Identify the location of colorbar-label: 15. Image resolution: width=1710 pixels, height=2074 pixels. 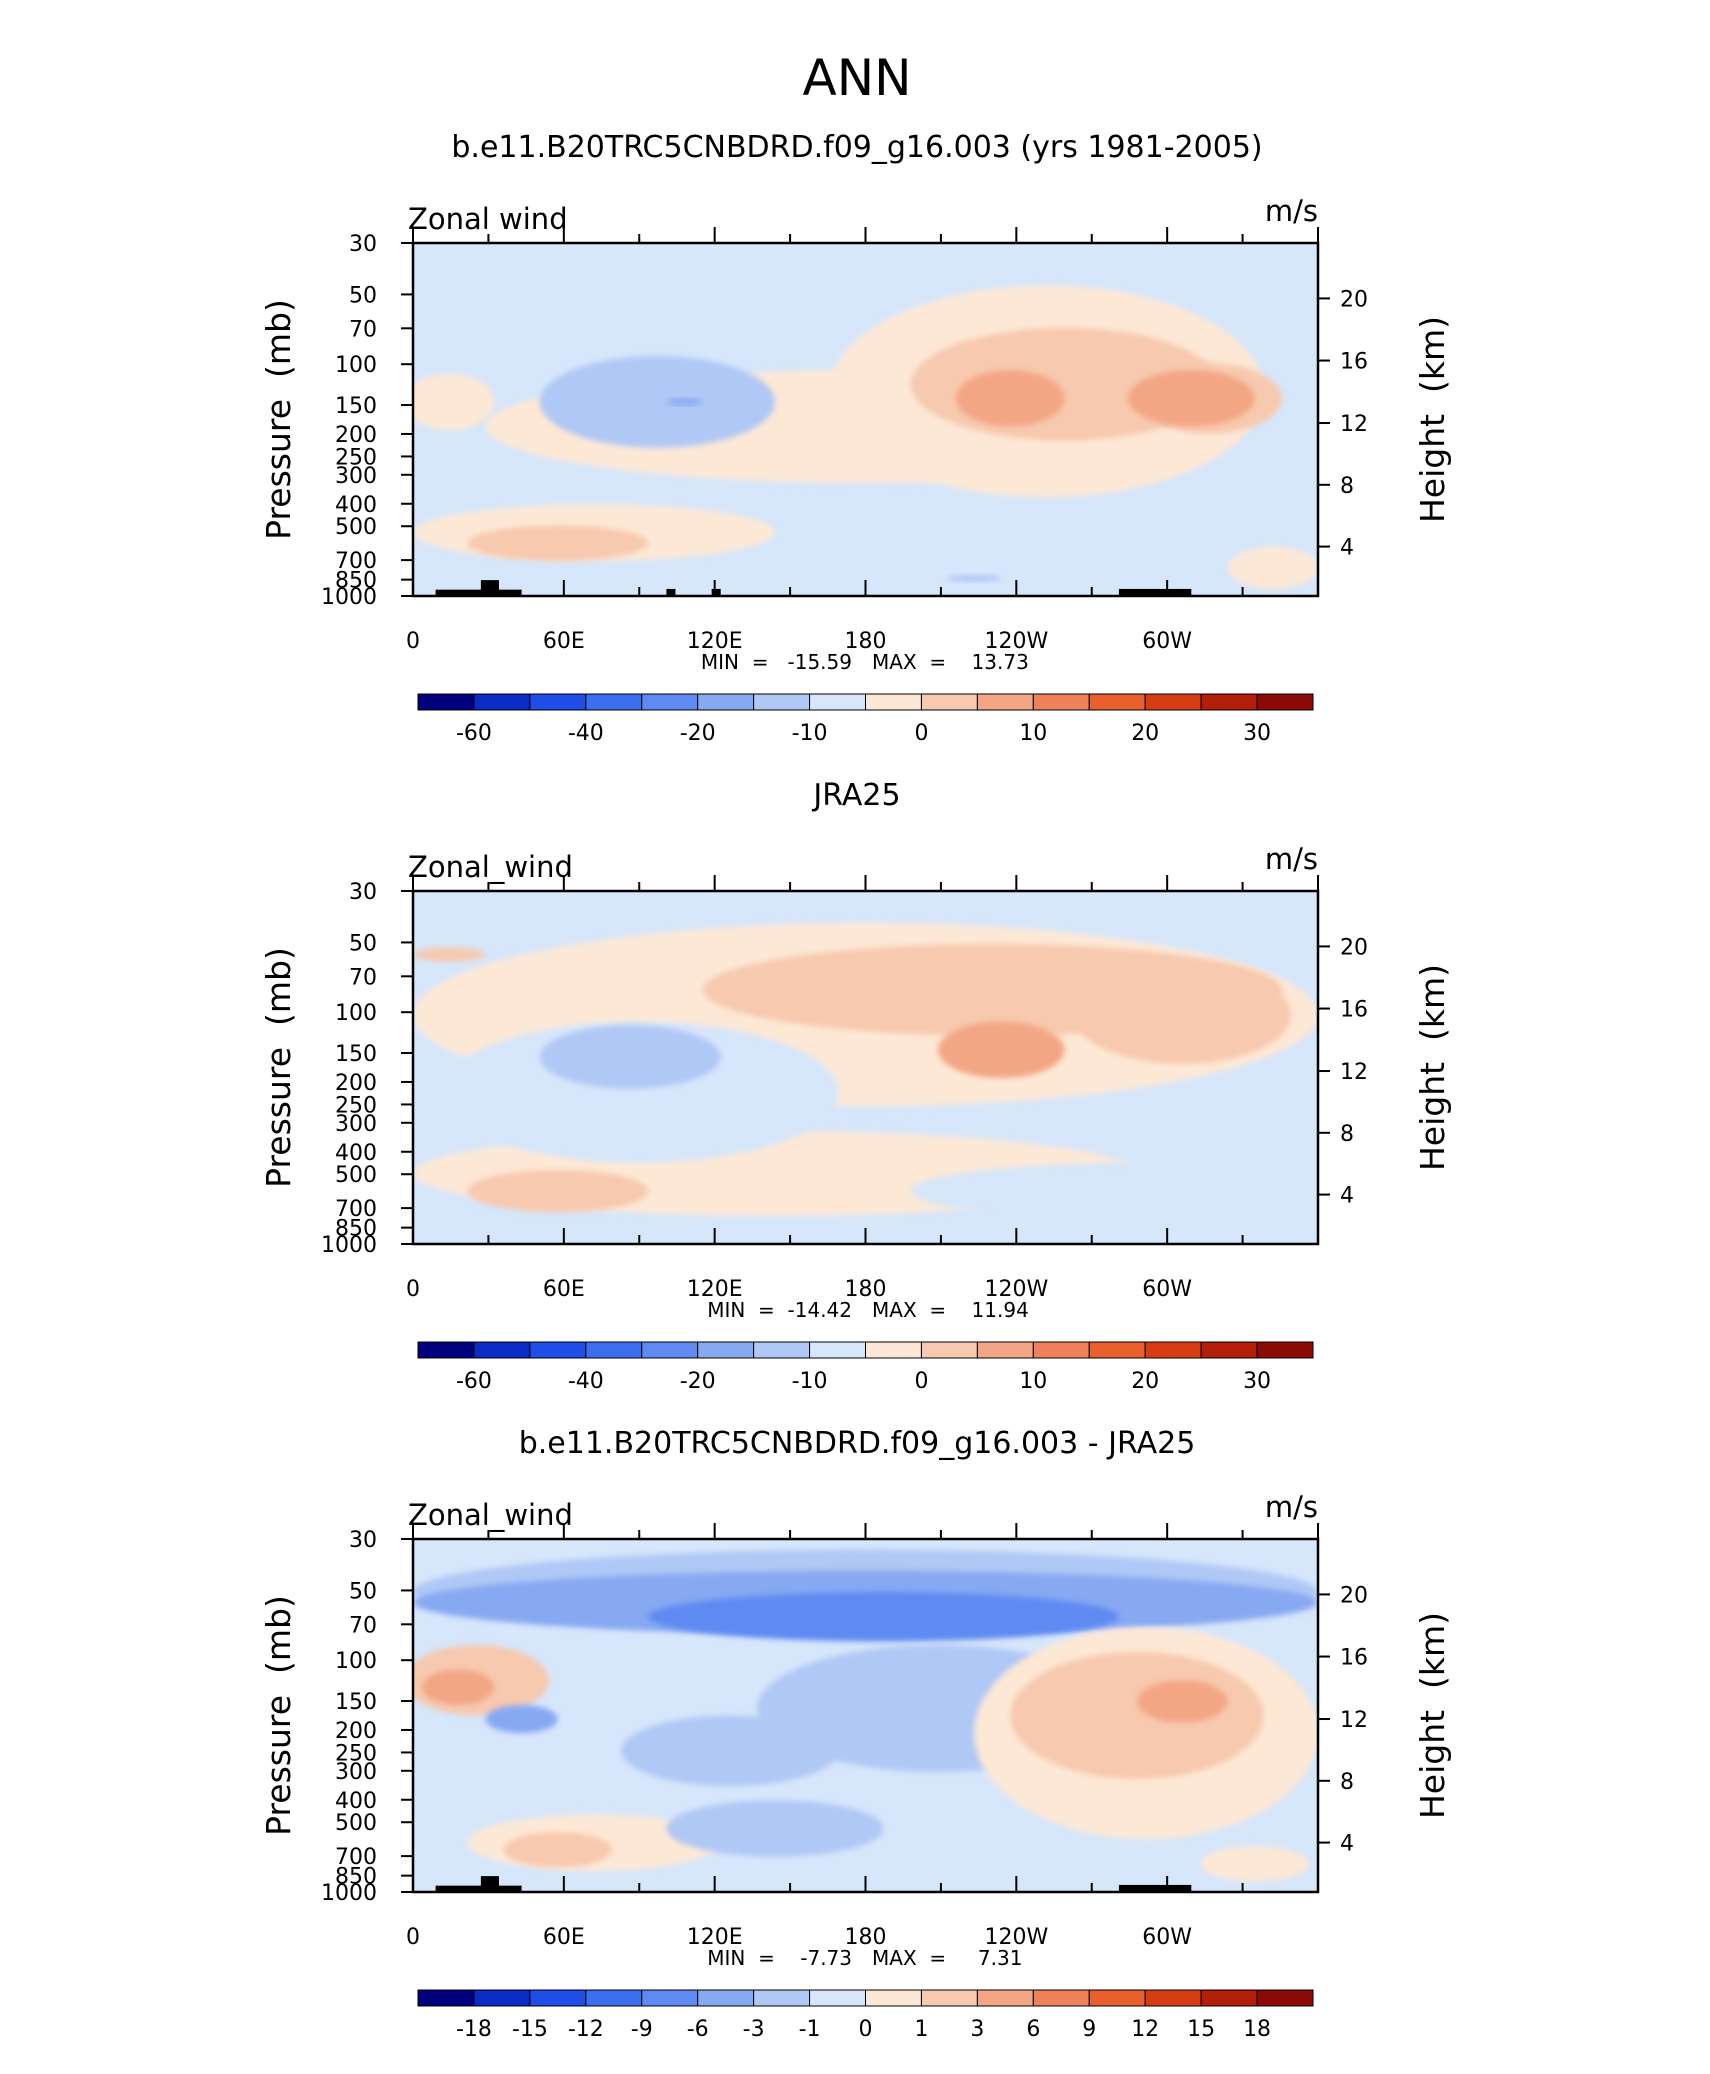
(1201, 2029).